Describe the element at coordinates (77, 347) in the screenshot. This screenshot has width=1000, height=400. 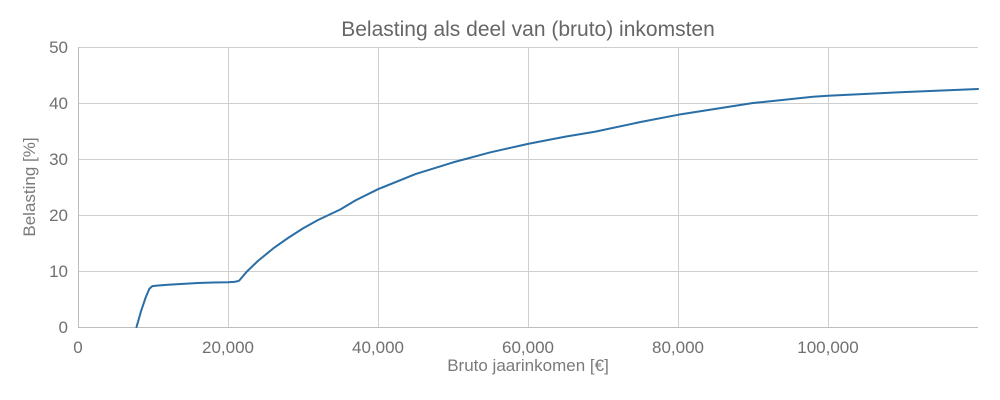
I see `x-tick-label: 0` at that location.